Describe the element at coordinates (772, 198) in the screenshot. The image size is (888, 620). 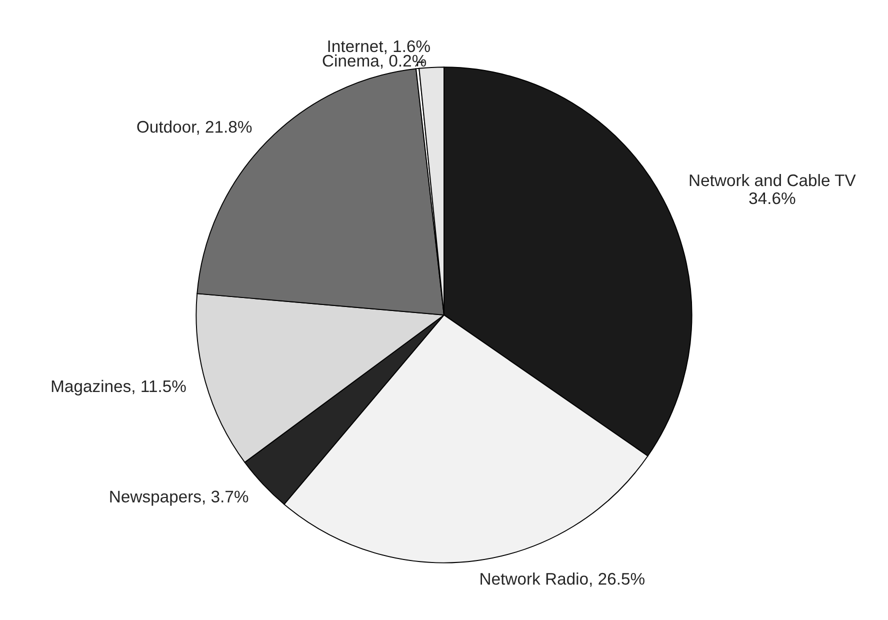
I see `data-label: 34.6%` at that location.